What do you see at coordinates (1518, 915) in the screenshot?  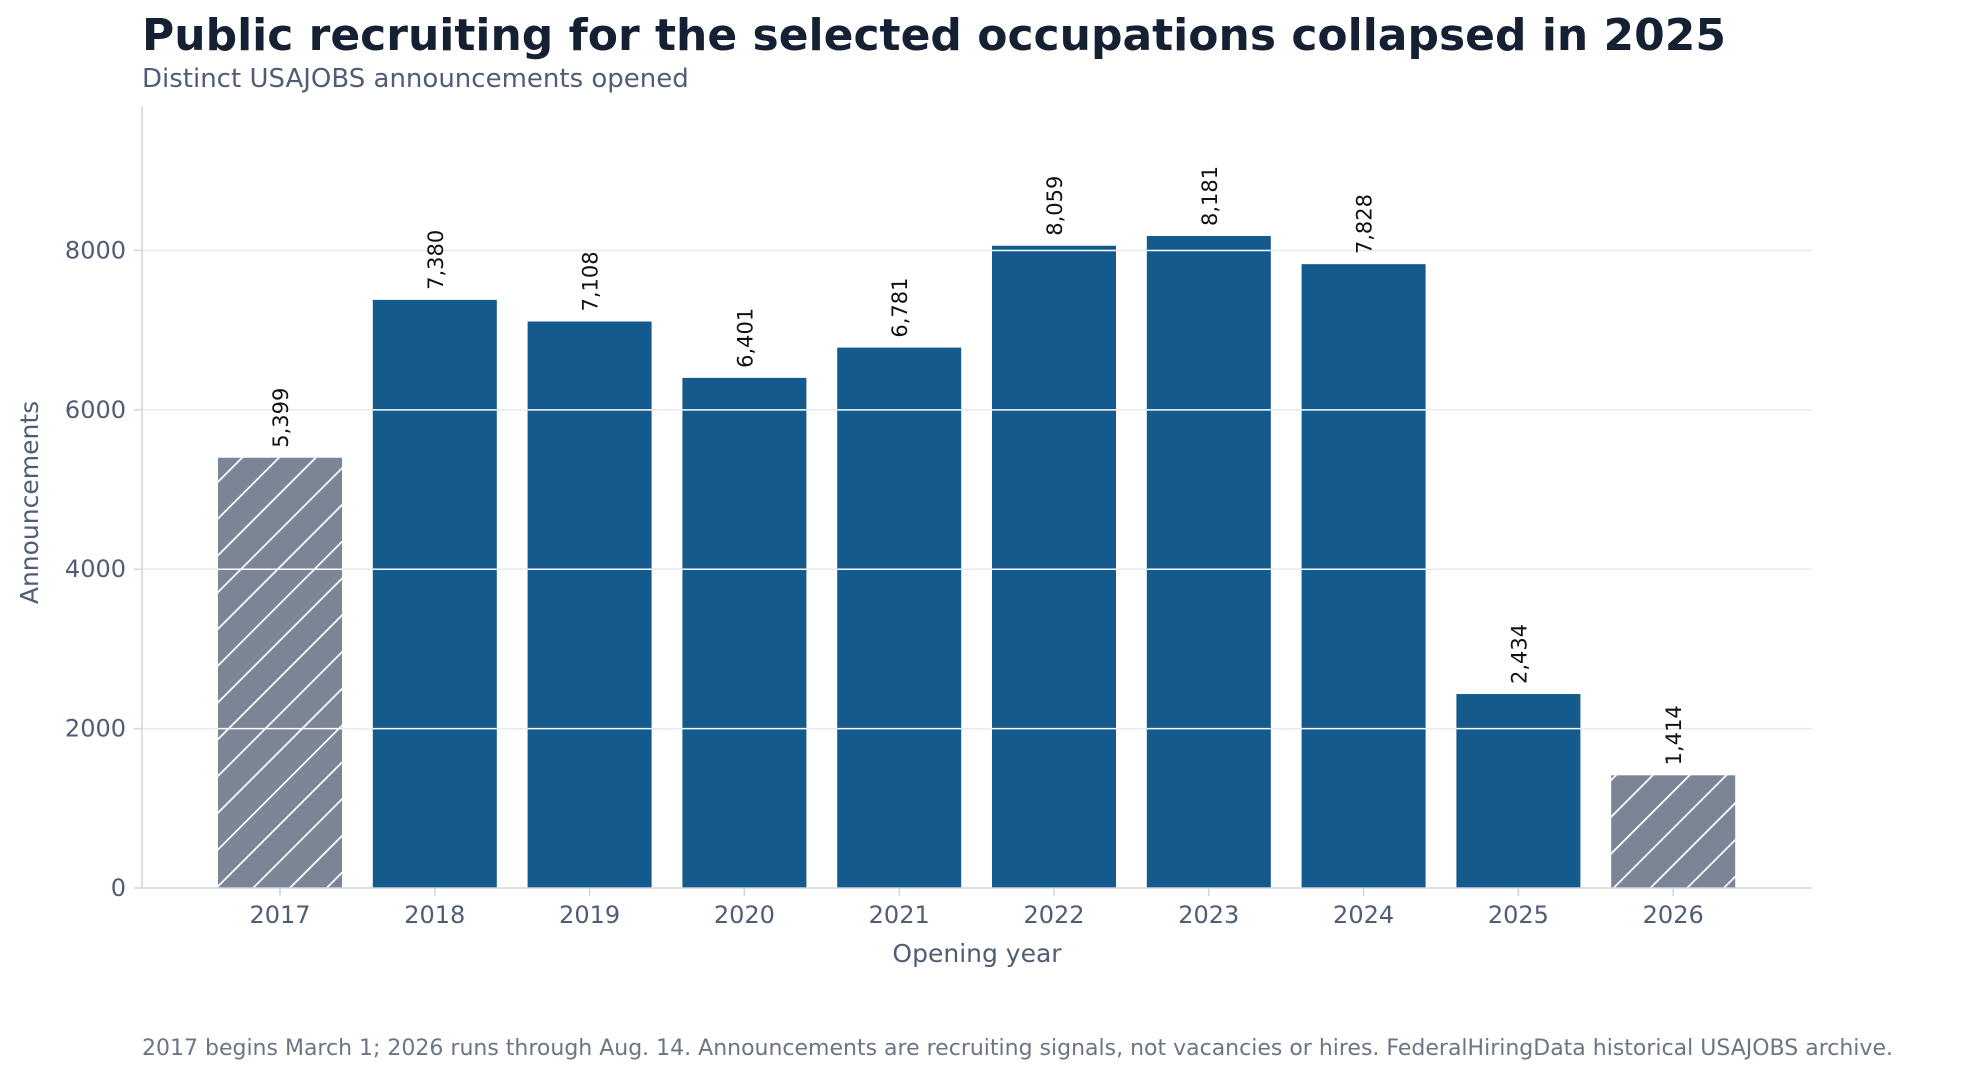 I see `x-tick-label: 2025` at bounding box center [1518, 915].